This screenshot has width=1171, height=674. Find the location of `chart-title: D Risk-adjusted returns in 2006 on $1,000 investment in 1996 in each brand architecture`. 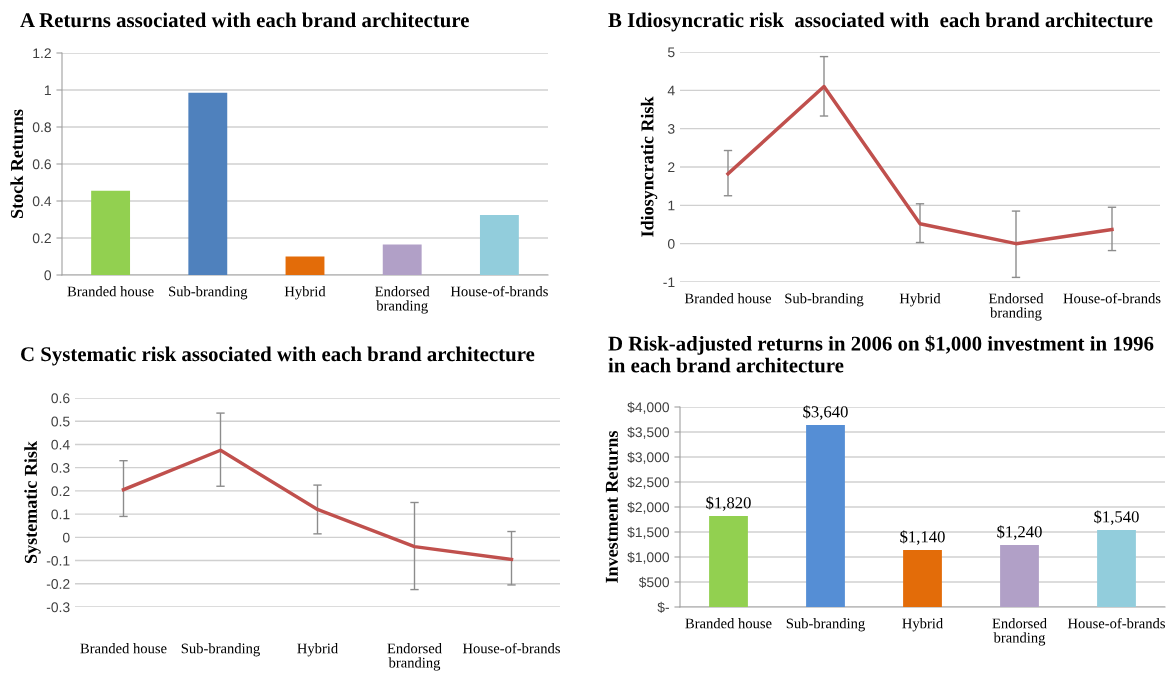

chart-title: D Risk-adjusted returns in 2006 on $1,000 investment in 1996 in each brand architecture is located at coordinates (881, 354).